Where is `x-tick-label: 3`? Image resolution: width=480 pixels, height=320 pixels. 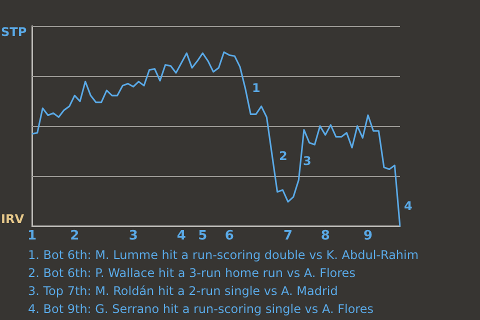 x-tick-label: 3 is located at coordinates (133, 236).